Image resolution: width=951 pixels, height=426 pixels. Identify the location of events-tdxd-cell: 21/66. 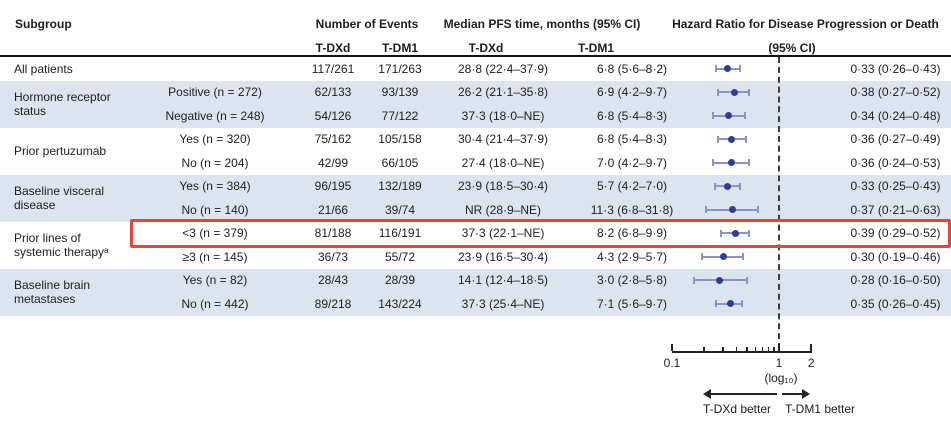
(333, 209).